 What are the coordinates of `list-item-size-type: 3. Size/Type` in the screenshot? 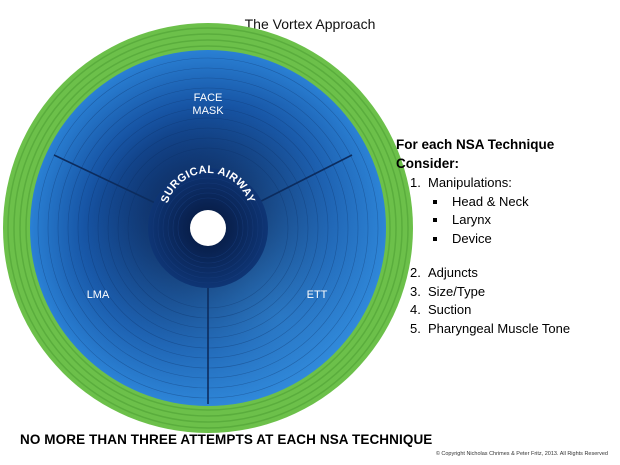 It's located at (508, 292).